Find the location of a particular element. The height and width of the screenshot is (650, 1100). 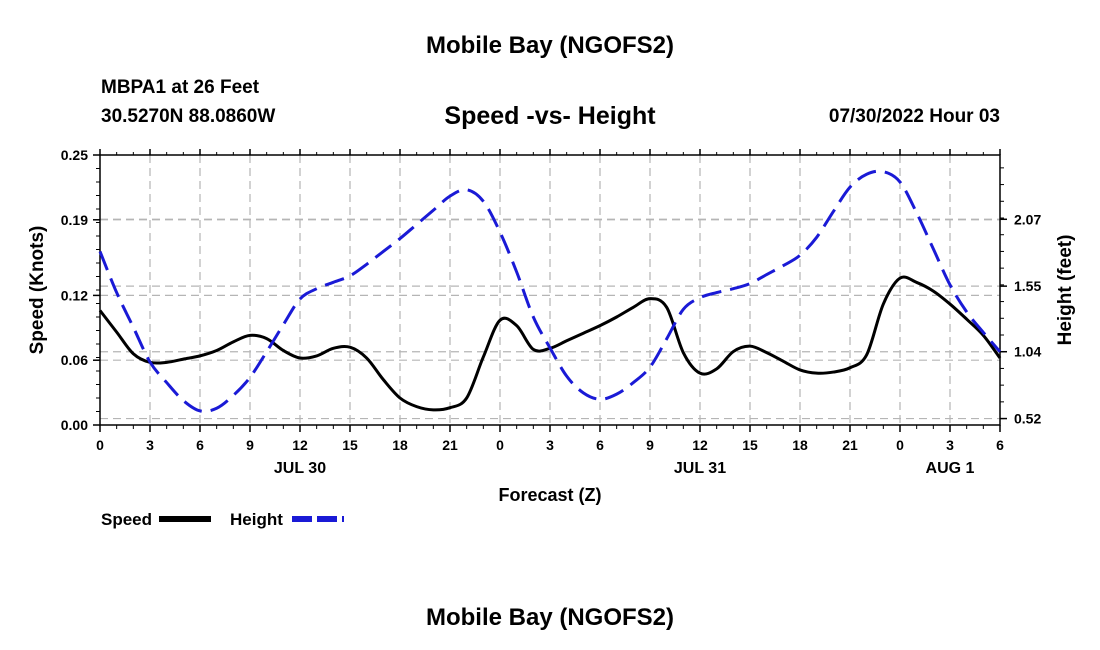

station-label: MBPA1 at 26 Feet is located at coordinates (180, 87).